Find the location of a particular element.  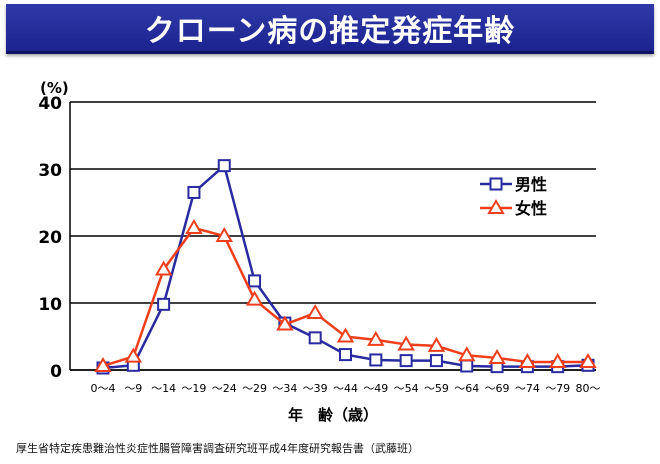

source-citation: 厚生省特定疾患難治性炎症性腸管障害調査研究班平成4年度研究報告書（武藤班） is located at coordinates (217, 448).